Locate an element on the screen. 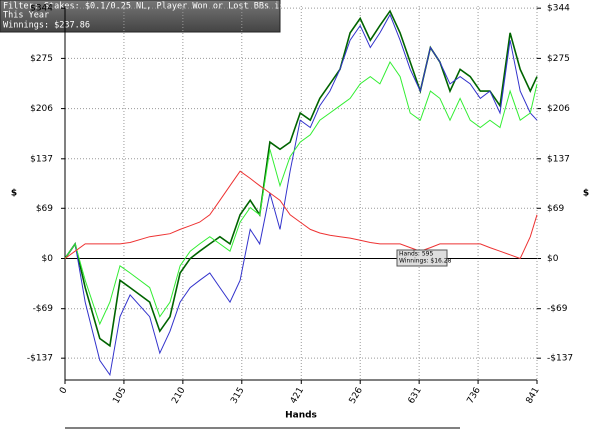 The image size is (600, 432). x-tick-label: 526 is located at coordinates (356, 396).